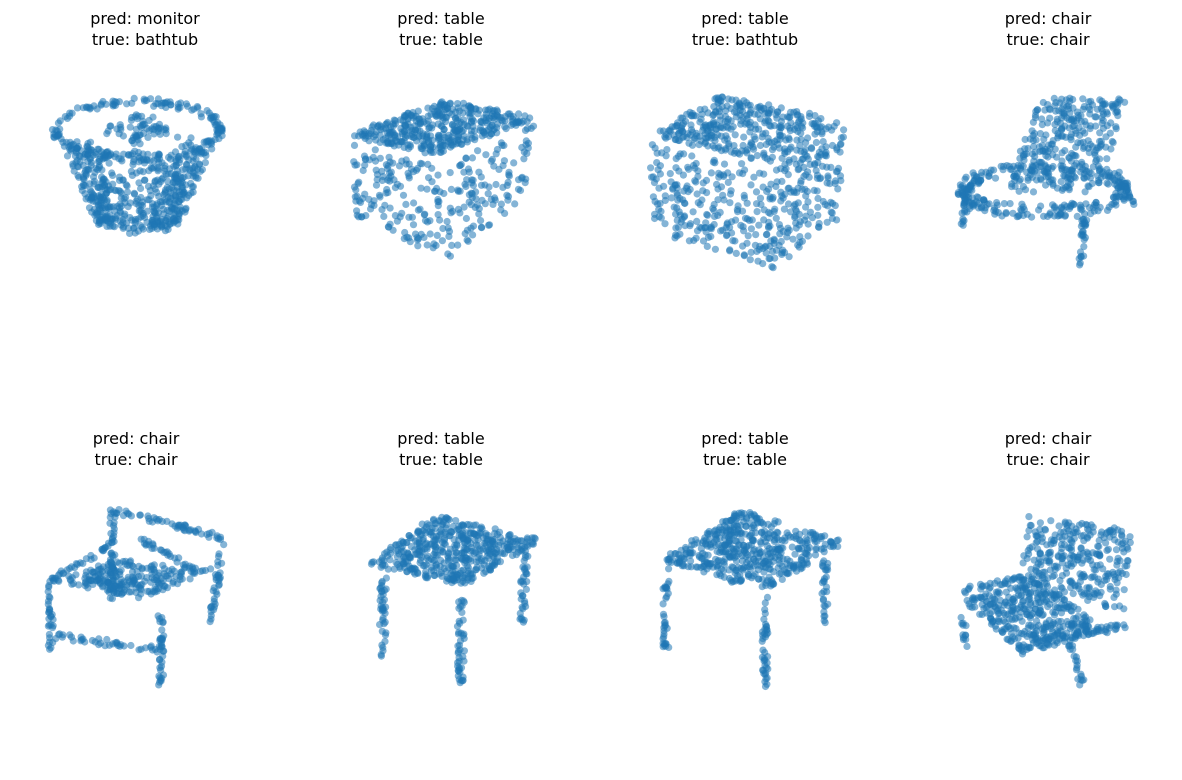 The image size is (1182, 780). I want to click on subplot-4: pred: chair true: chair, so click(1042, 180).